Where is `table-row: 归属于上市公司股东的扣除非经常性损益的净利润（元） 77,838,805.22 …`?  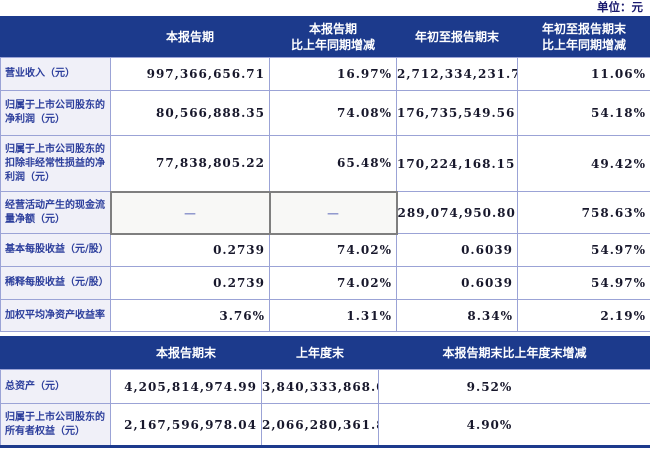 table-row: 归属于上市公司股东的扣除非经常性损益的净利润（元） 77,838,805.22 … is located at coordinates (325, 163).